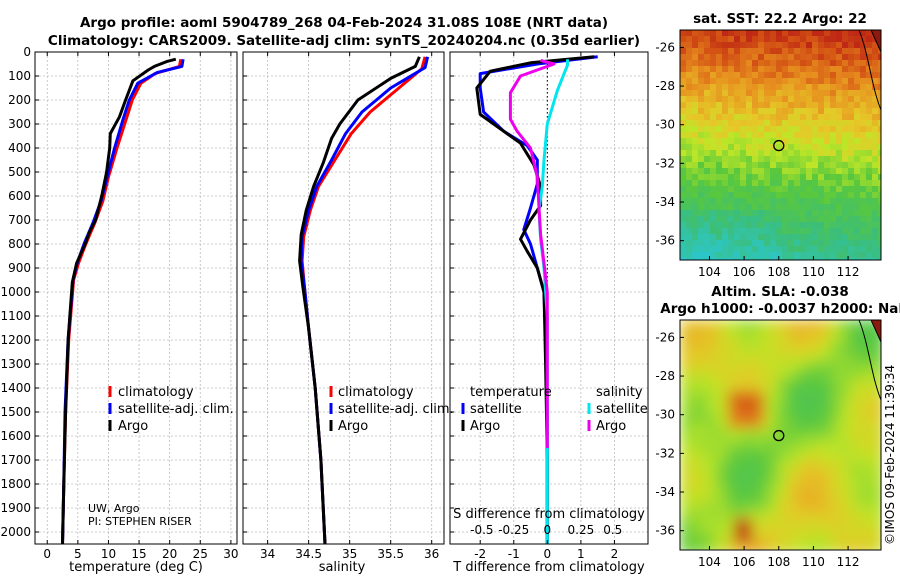 The image size is (900, 580). Describe the element at coordinates (665, 47) in the screenshot. I see `lat-tick-label: -26` at that location.